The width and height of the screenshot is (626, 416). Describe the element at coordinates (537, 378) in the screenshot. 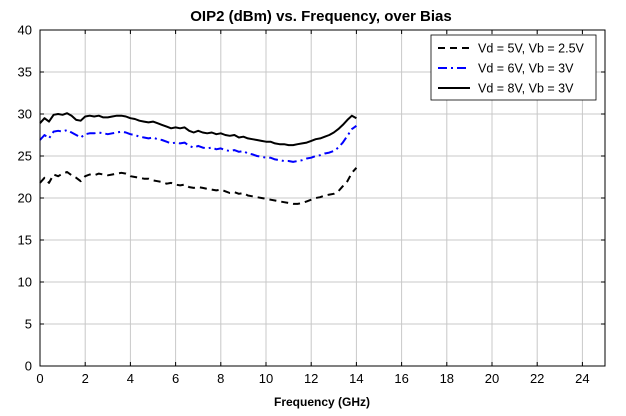

I see `x-tick-label: 22` at that location.